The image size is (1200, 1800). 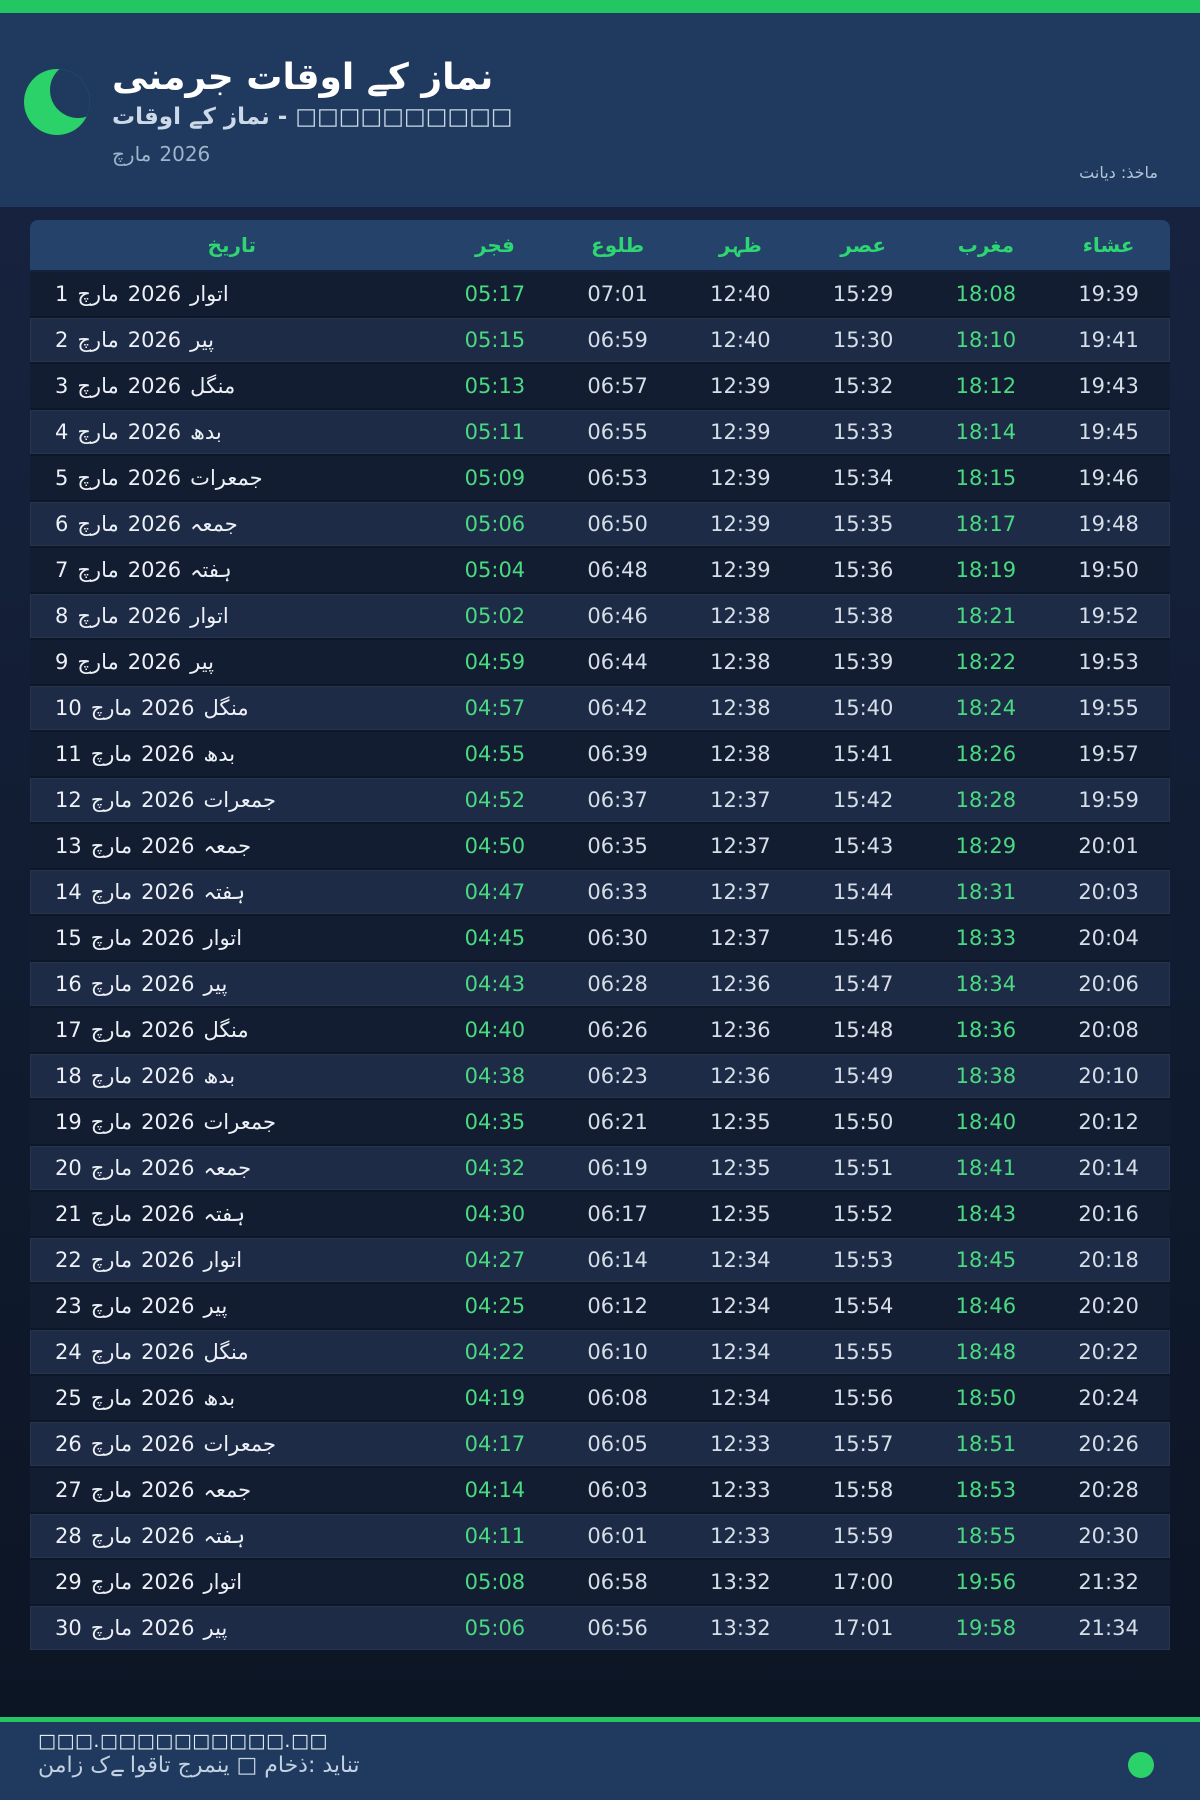 What do you see at coordinates (740, 478) in the screenshot?
I see `cell-zuhr: 12:39` at bounding box center [740, 478].